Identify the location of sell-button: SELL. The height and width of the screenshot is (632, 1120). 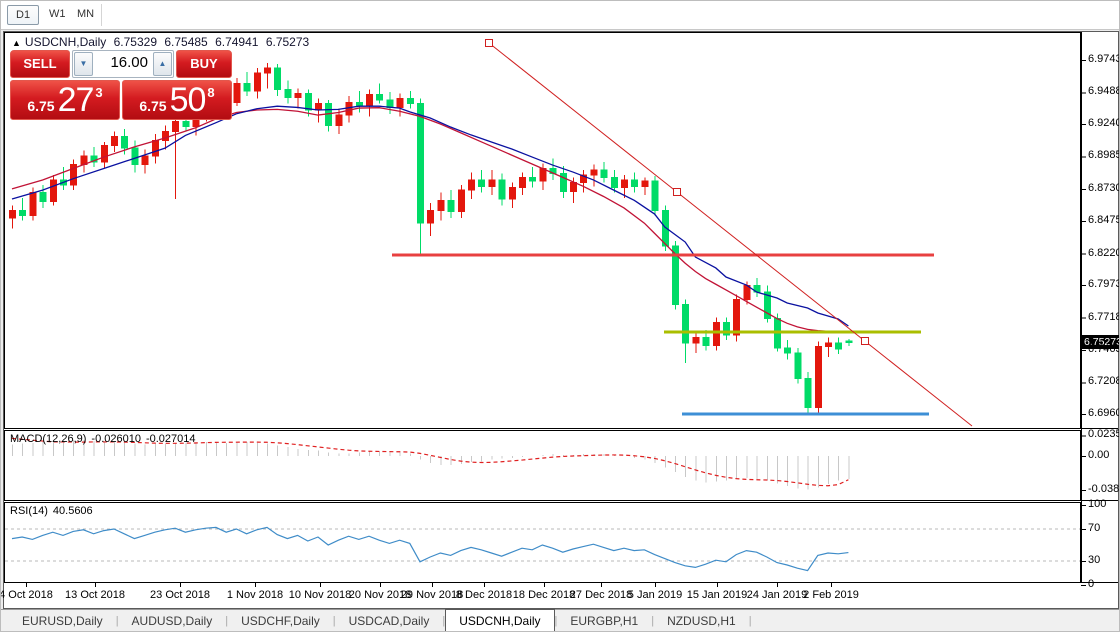
(40, 64).